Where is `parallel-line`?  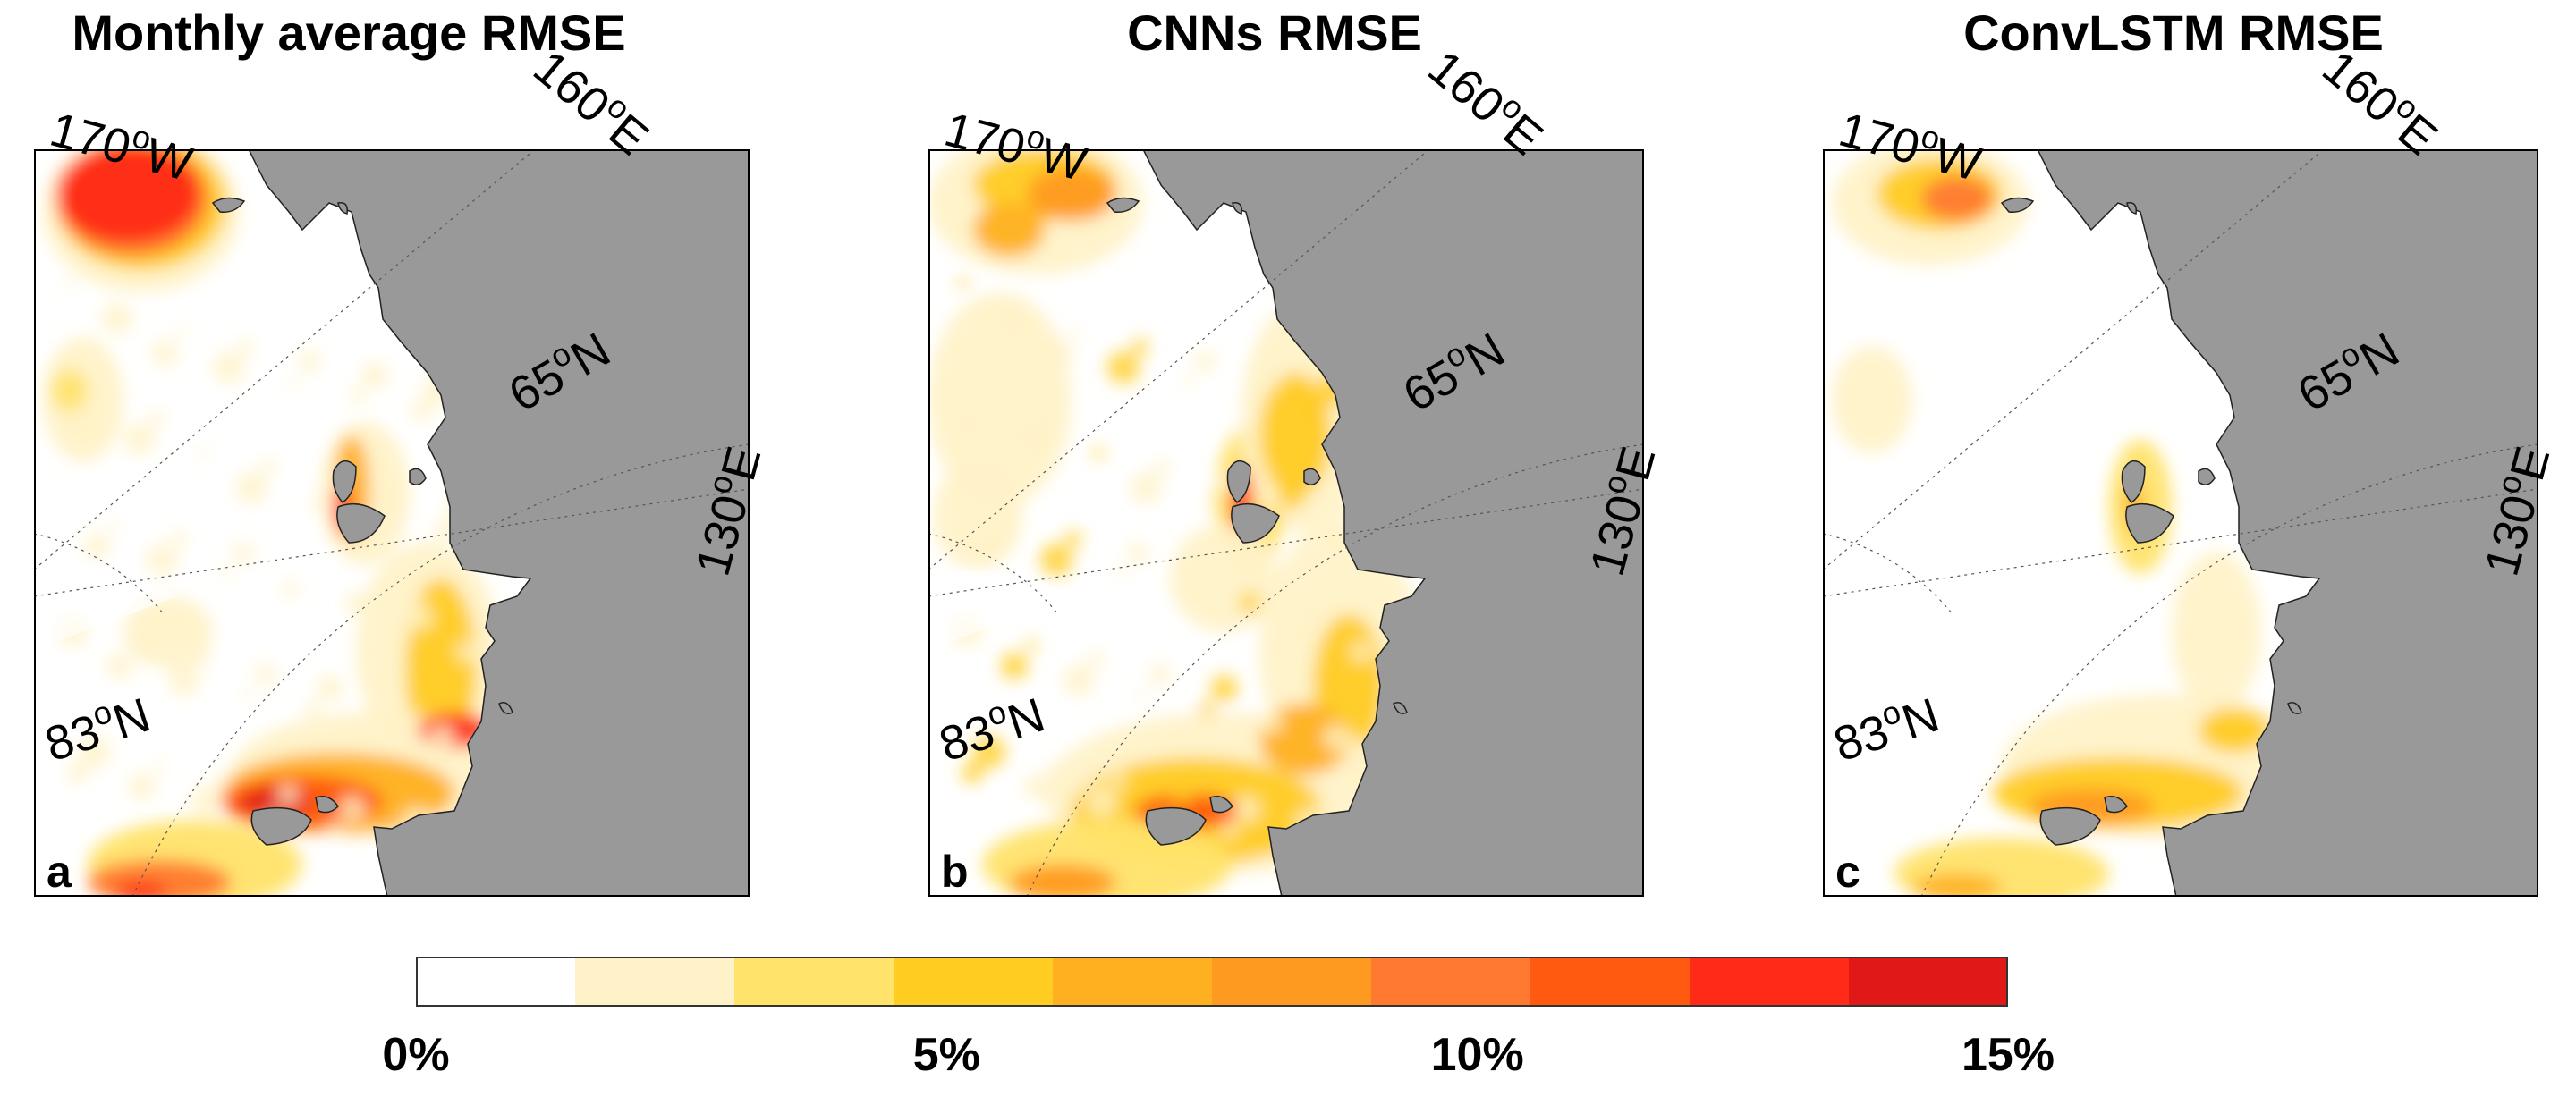 parallel-line is located at coordinates (993, 574).